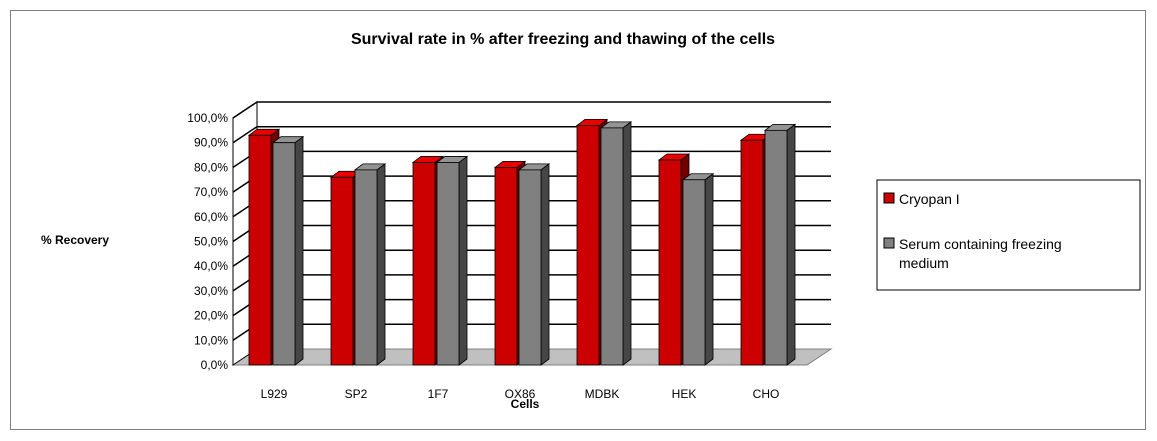 This screenshot has height=441, width=1157. I want to click on bar-serum-containing-freezing-medium-ox86, so click(534, 264).